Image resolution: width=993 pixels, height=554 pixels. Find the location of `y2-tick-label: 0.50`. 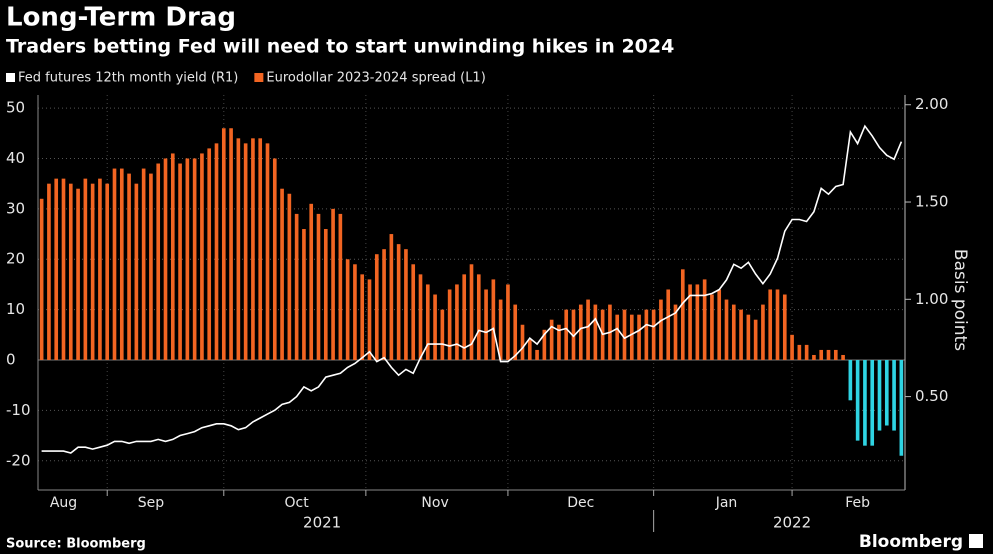

y2-tick-label: 0.50 is located at coordinates (931, 396).